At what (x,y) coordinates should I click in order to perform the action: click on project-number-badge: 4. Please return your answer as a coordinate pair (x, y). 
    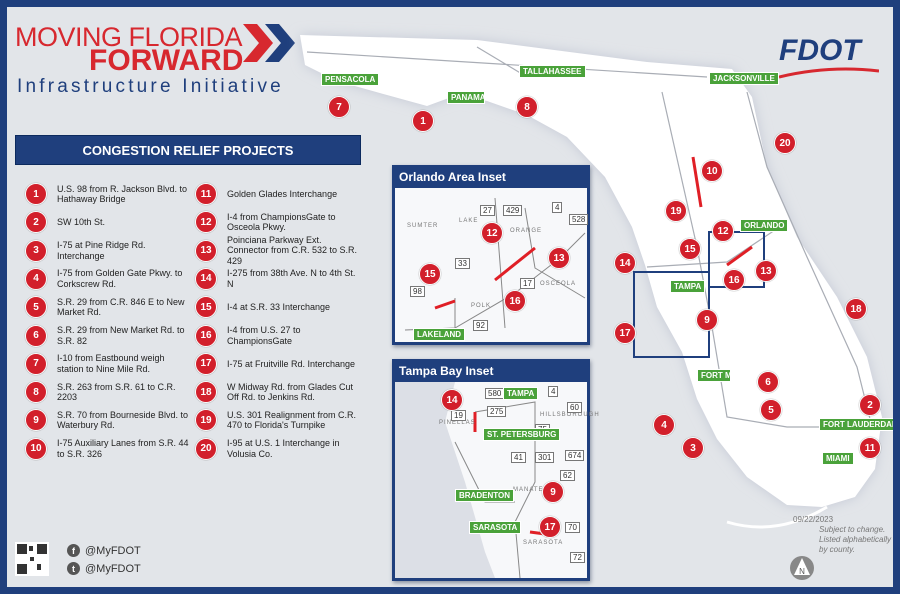
    Looking at the image, I should click on (36, 278).